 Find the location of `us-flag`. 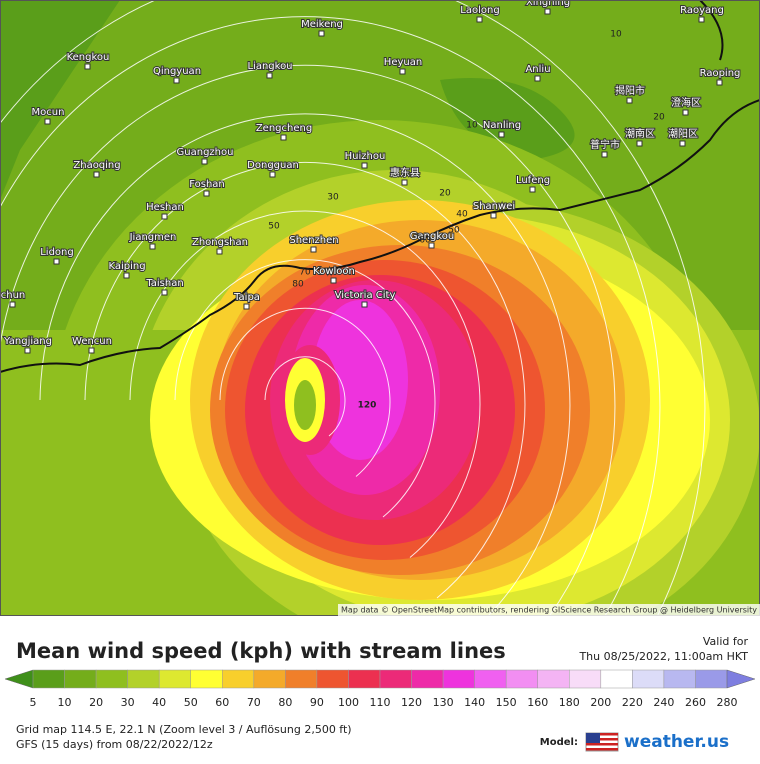

us-flag is located at coordinates (602, 742).